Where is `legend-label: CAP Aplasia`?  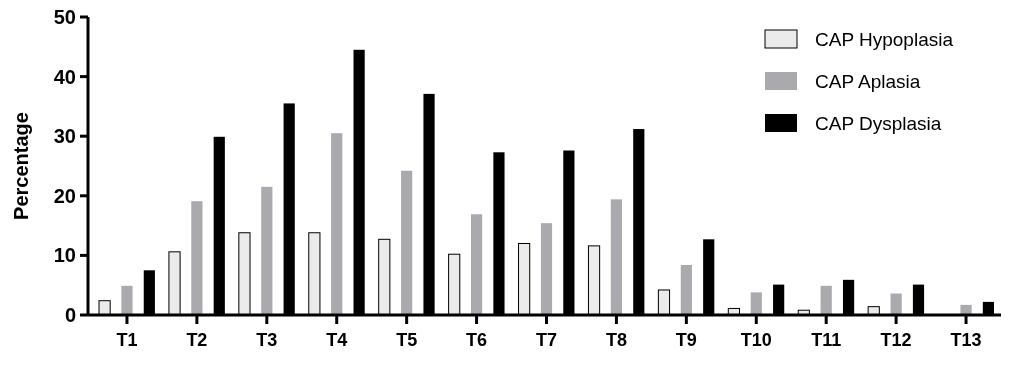 legend-label: CAP Aplasia is located at coordinates (868, 81).